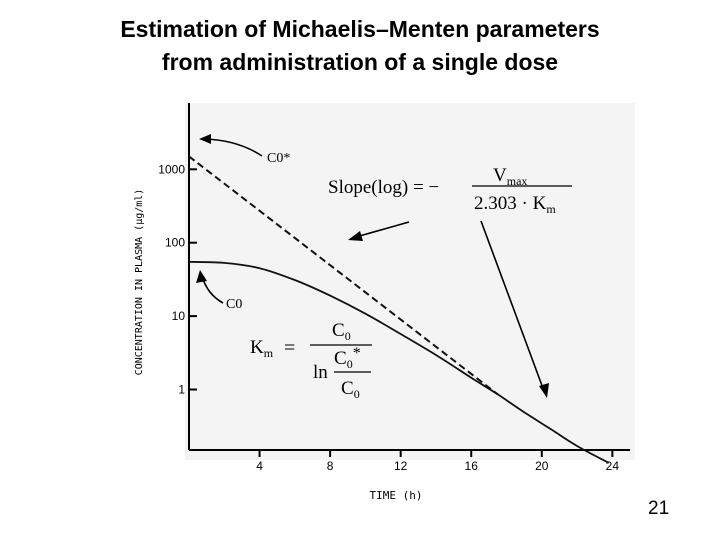 Image resolution: width=720 pixels, height=540 pixels. I want to click on x-tick-label-1: 8, so click(330, 466).